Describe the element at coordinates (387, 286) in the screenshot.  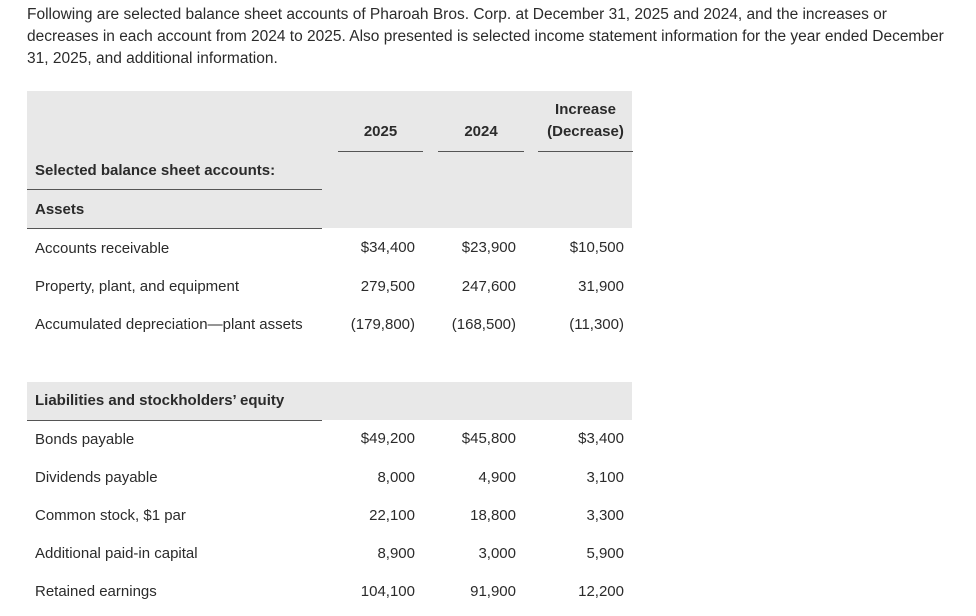
I see `value-2025: 279,500` at that location.